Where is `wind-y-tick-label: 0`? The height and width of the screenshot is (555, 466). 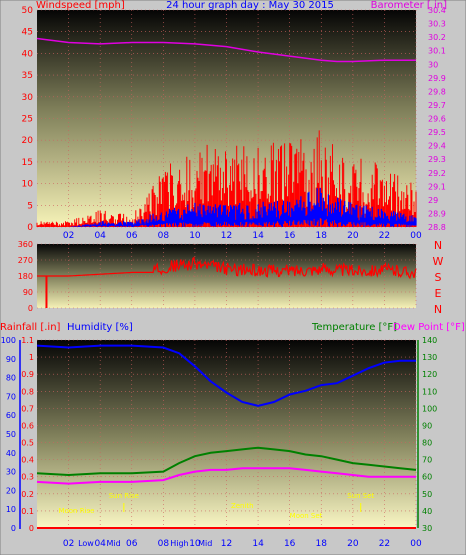 wind-y-tick-label: 0 is located at coordinates (30, 228).